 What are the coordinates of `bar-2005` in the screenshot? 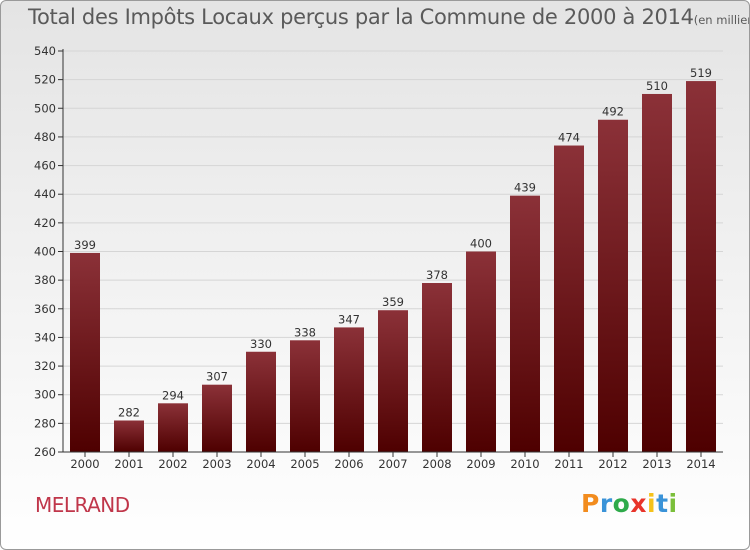 It's located at (305, 396).